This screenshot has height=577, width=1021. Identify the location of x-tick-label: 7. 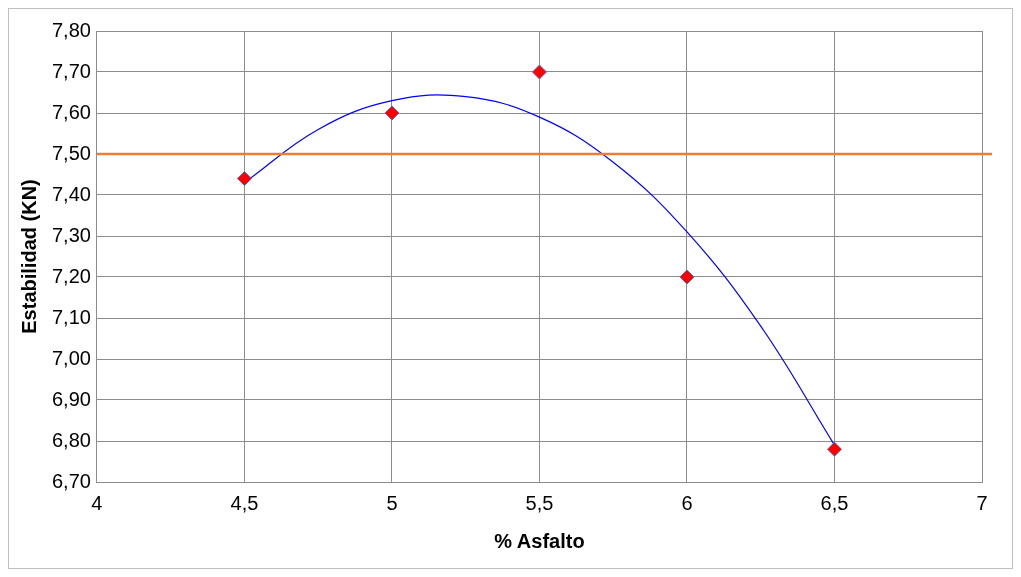
(982, 502).